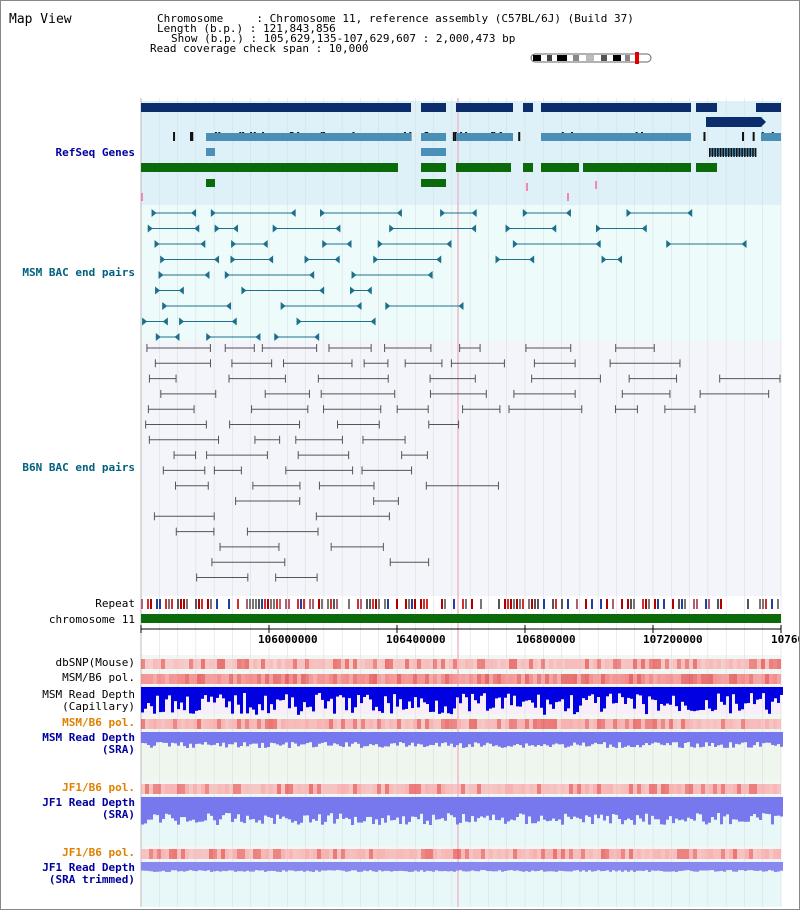 The height and width of the screenshot is (910, 800). What do you see at coordinates (591, 58) in the screenshot?
I see `chromosome-ideogram` at bounding box center [591, 58].